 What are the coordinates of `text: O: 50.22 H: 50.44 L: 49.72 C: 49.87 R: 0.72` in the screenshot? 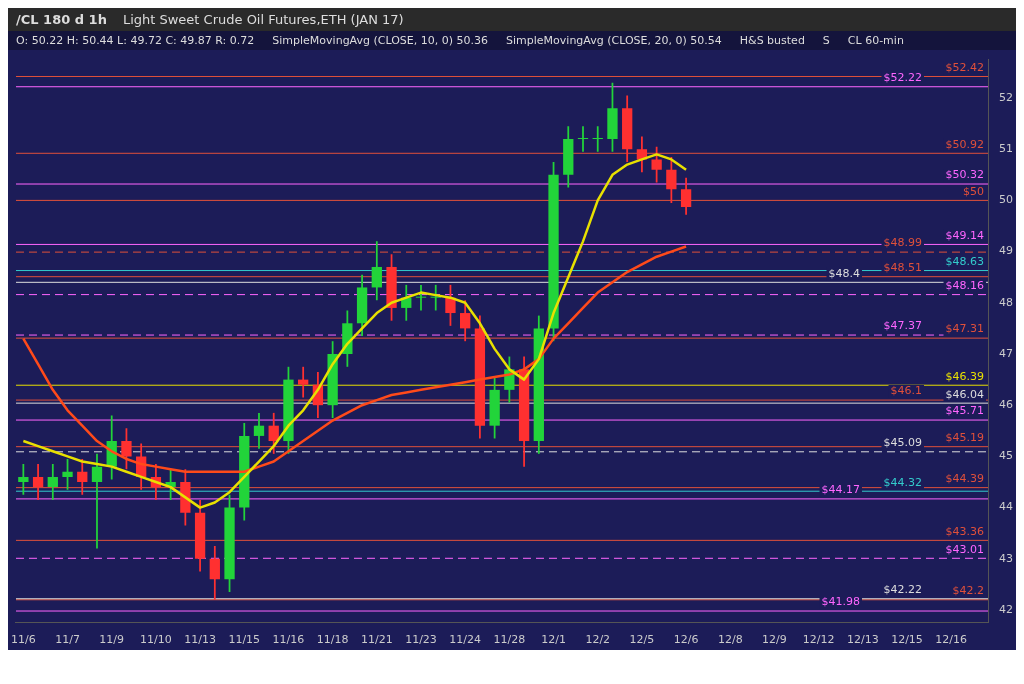 It's located at (135, 40).